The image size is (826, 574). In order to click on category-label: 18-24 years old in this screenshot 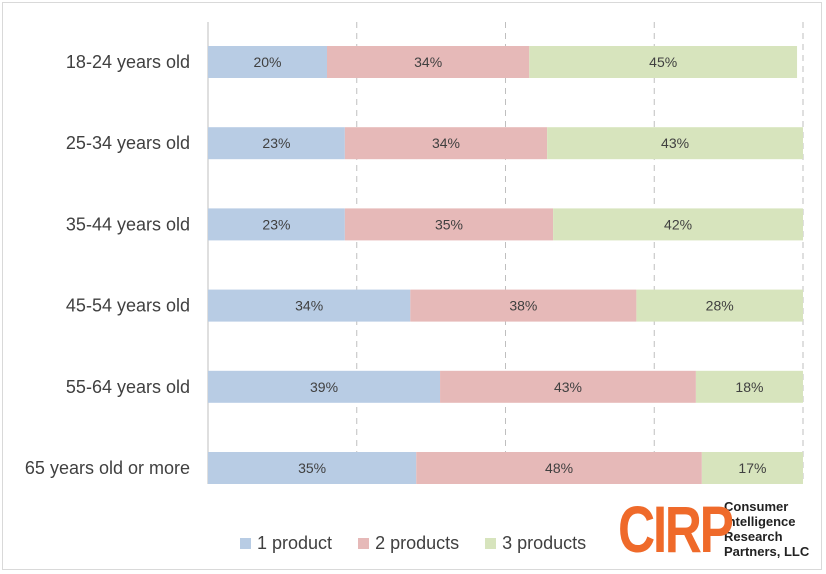, I will do `click(128, 62)`.